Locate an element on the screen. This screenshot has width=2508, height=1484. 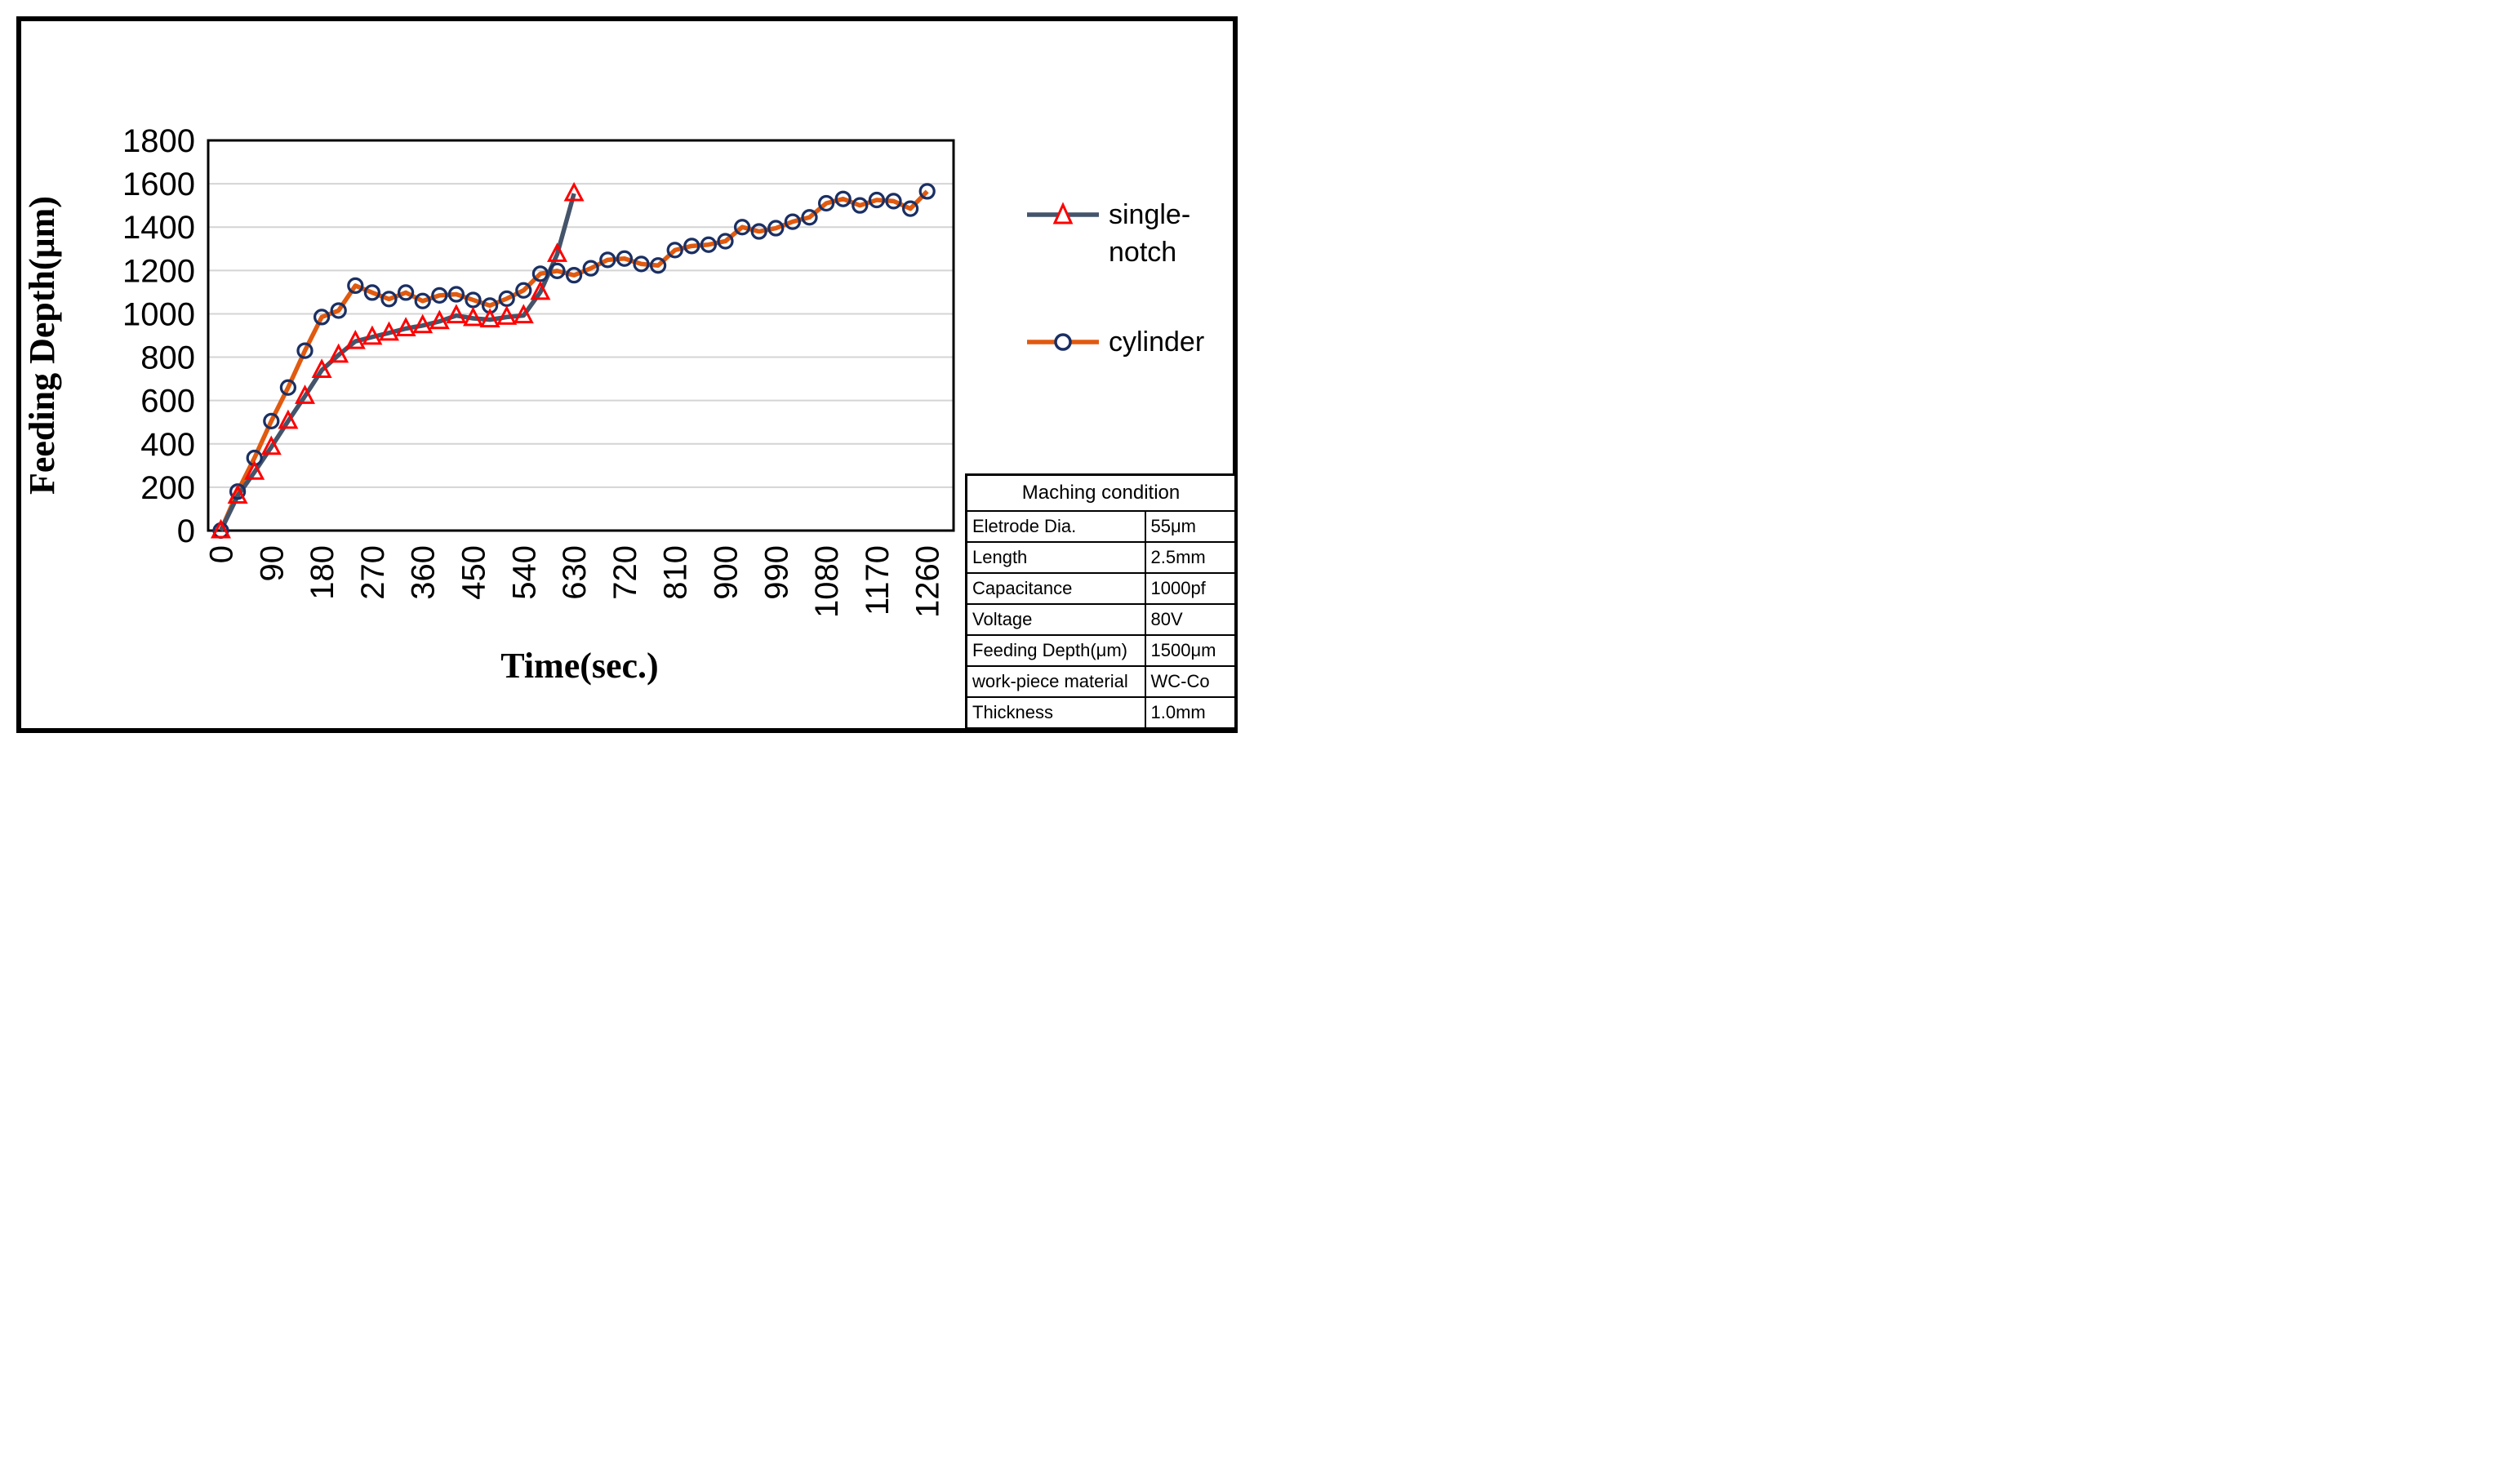
y-axis-title: Feeding Depth(μm) is located at coordinates (42, 345).